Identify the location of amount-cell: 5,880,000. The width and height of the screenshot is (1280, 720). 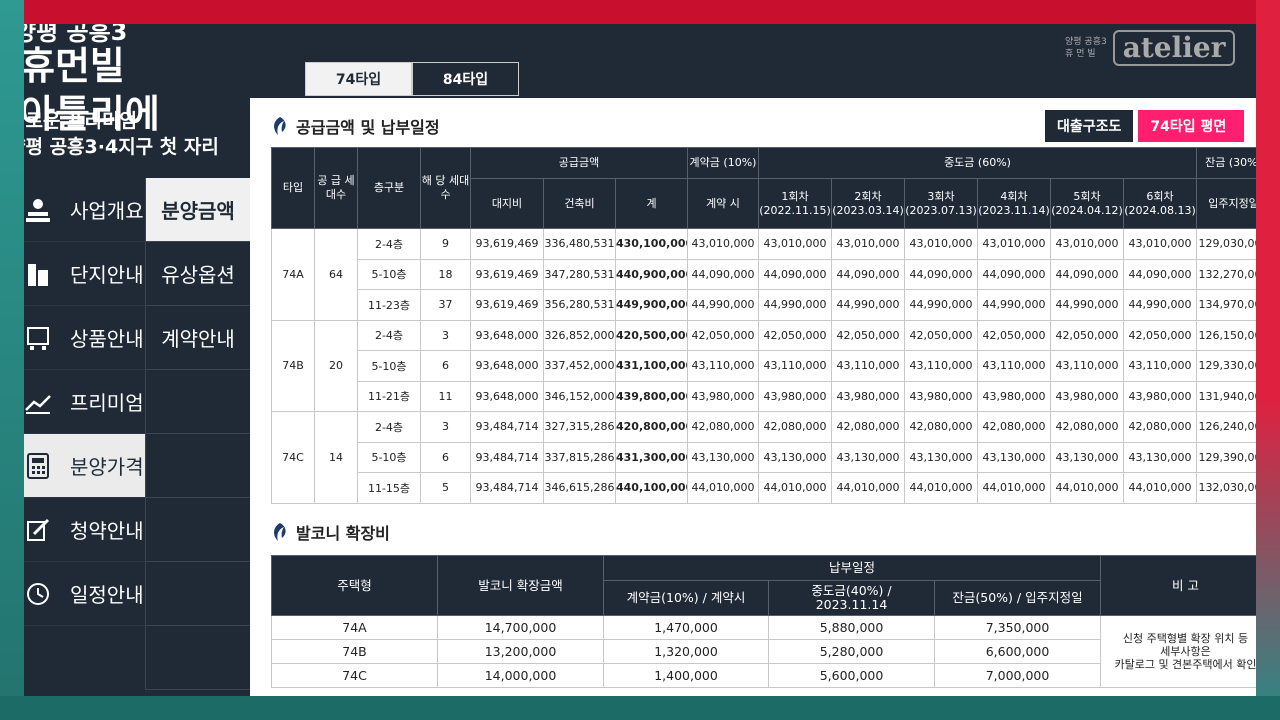
(851, 627).